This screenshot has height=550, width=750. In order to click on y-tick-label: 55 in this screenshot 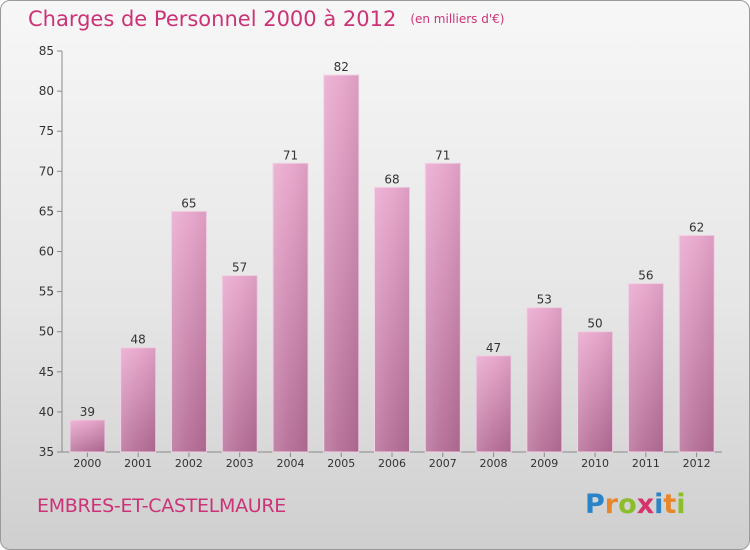, I will do `click(46, 292)`.